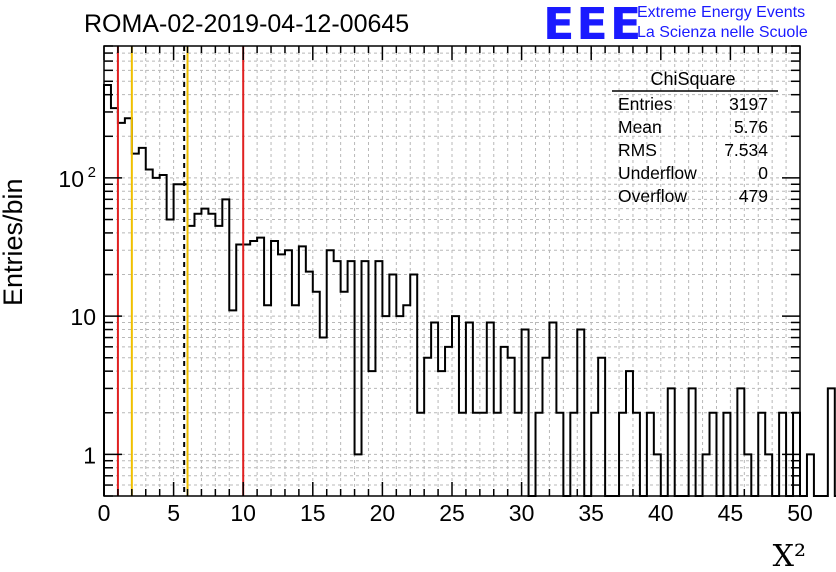 The image size is (836, 572). I want to click on x-tick-label: 50, so click(800, 513).